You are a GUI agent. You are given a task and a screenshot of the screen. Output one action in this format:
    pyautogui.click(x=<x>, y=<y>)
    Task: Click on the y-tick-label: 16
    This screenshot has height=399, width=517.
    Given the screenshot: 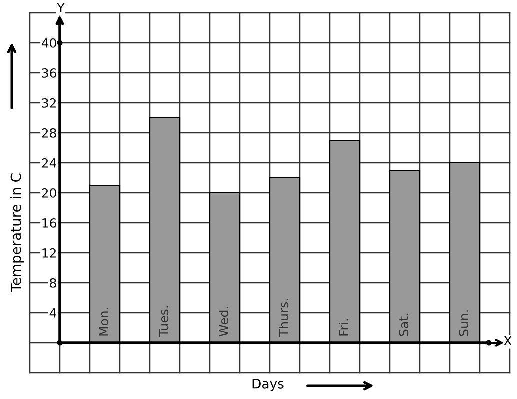 What is the action you would take?
    pyautogui.click(x=49, y=223)
    